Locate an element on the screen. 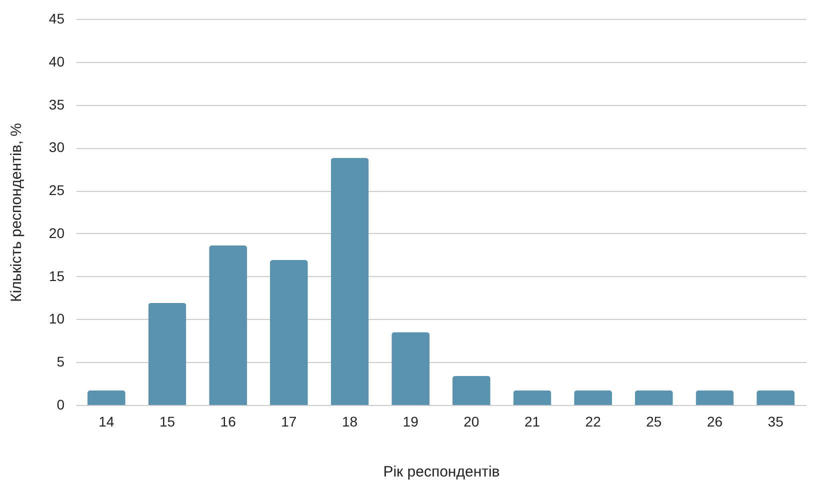 The image size is (818, 491). x-axis-title: Рік респондентів is located at coordinates (441, 472).